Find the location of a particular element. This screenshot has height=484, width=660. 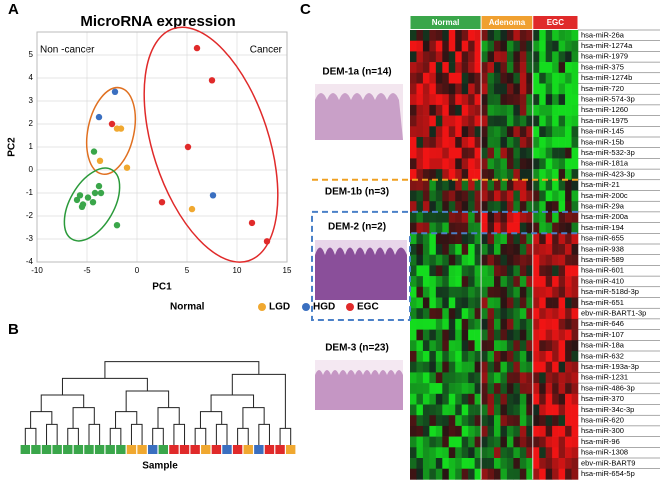

point is located at coordinates (100, 160).